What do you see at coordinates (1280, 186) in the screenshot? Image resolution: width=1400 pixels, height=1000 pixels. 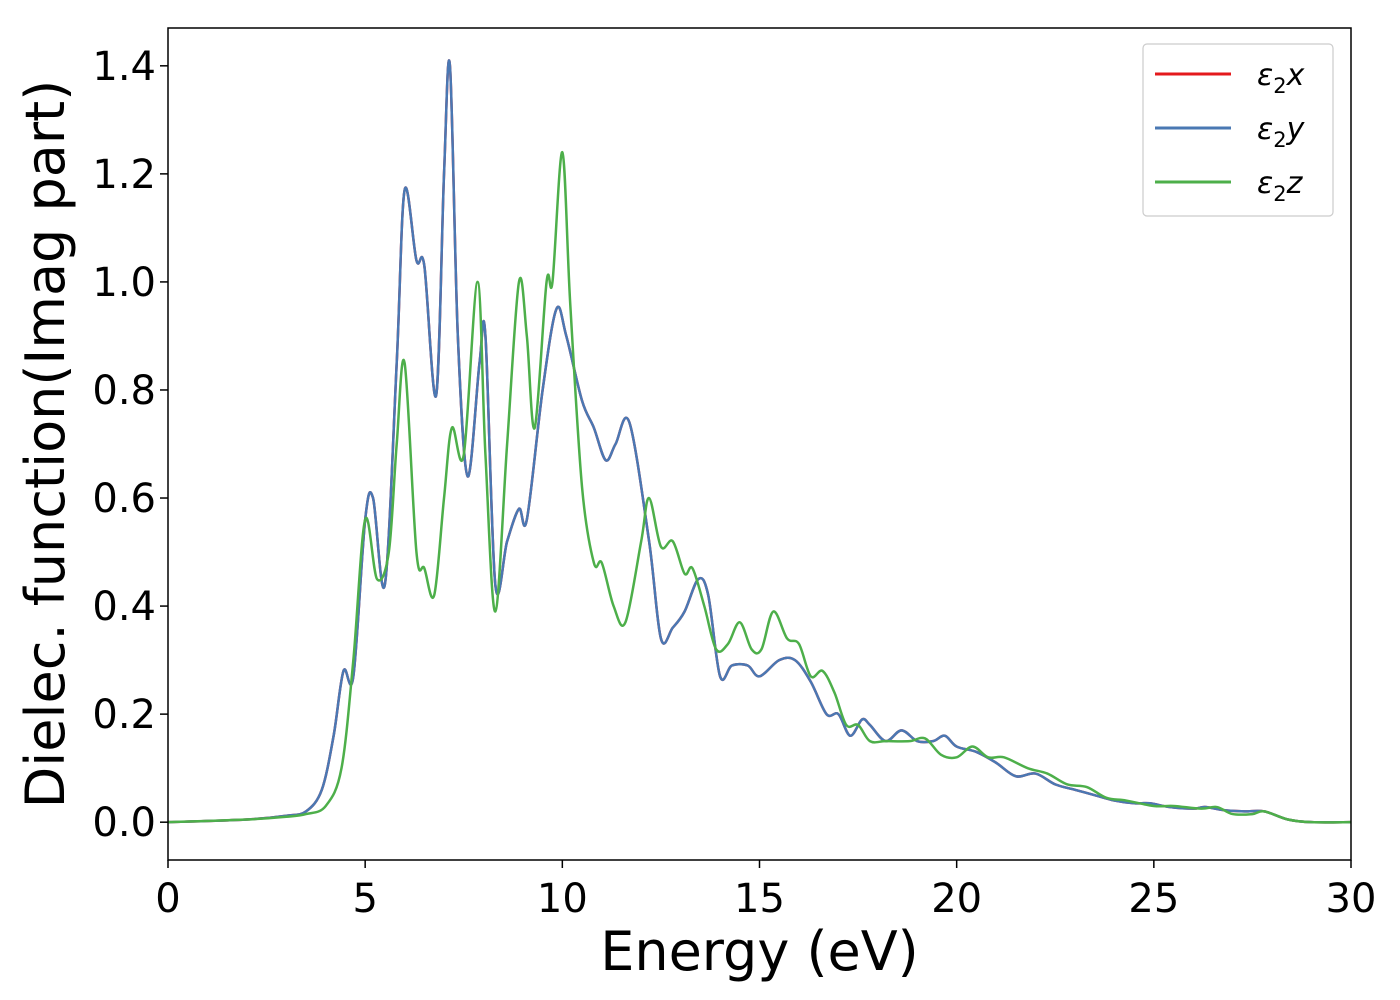 I see `legend-label-ε2z: ε2z` at bounding box center [1280, 186].